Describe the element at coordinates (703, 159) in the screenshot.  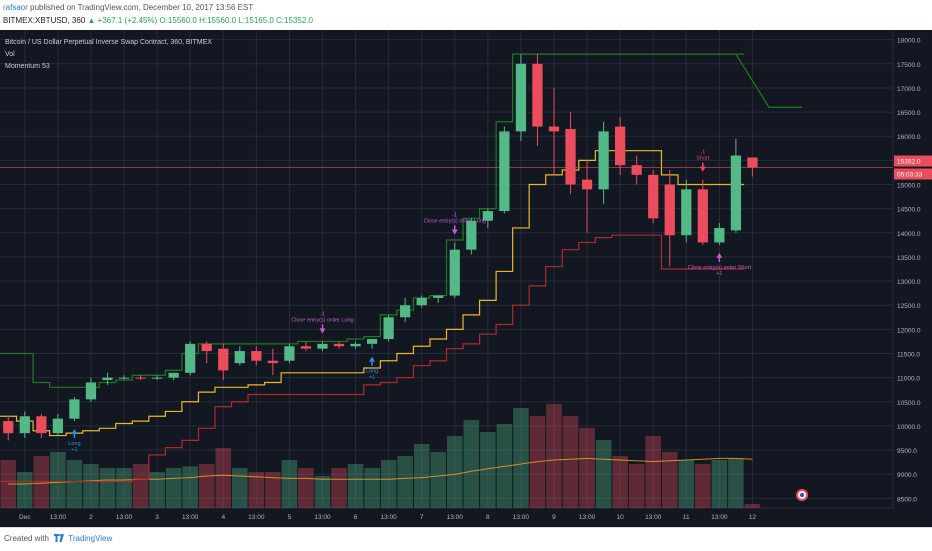
I see `order-label: Short` at that location.